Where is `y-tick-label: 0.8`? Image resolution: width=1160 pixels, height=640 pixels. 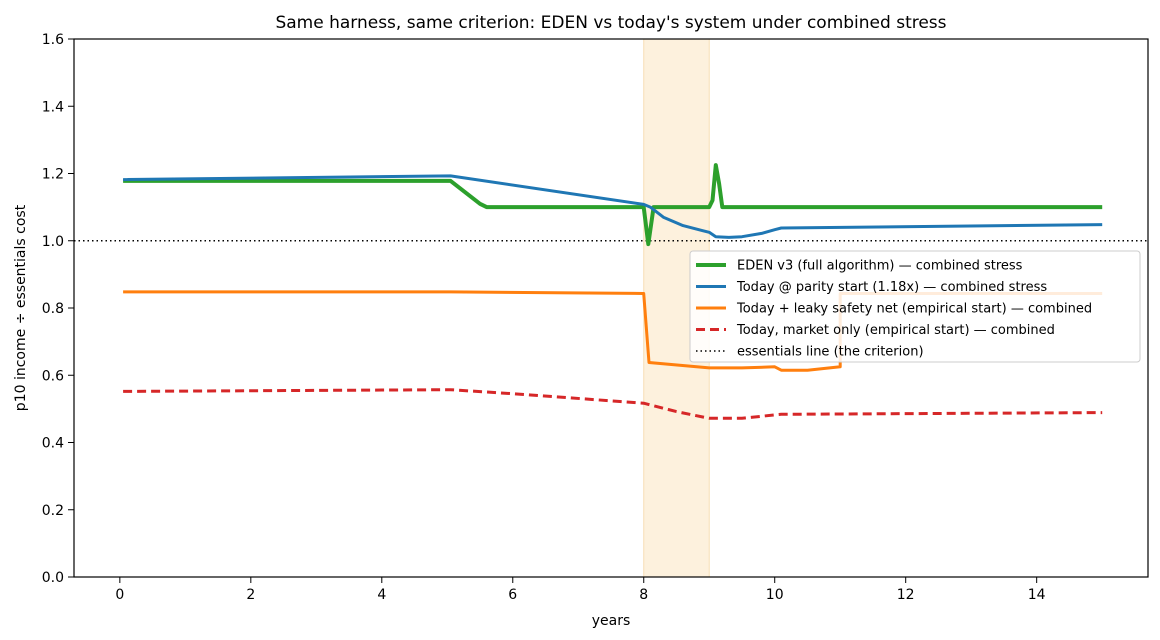 y-tick-label: 0.8 is located at coordinates (53, 309).